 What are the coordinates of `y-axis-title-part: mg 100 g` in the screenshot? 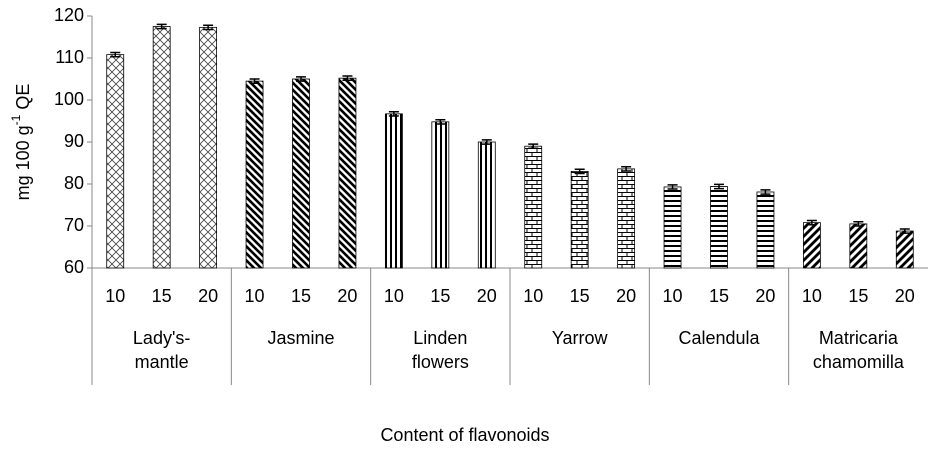 It's located at (23, 162).